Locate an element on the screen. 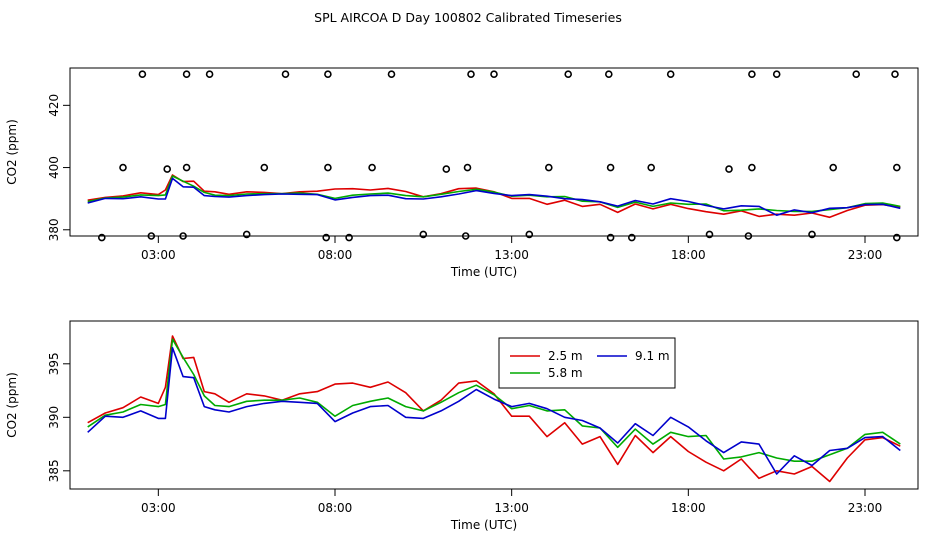 This screenshot has height=540, width=936. legend-box is located at coordinates (587, 363).